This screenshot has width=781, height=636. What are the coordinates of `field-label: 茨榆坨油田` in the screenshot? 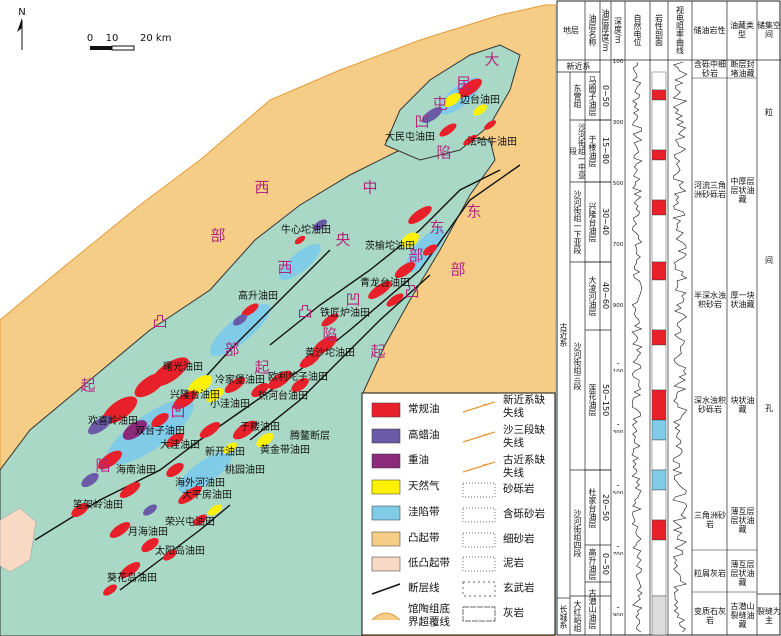 It's located at (390, 245).